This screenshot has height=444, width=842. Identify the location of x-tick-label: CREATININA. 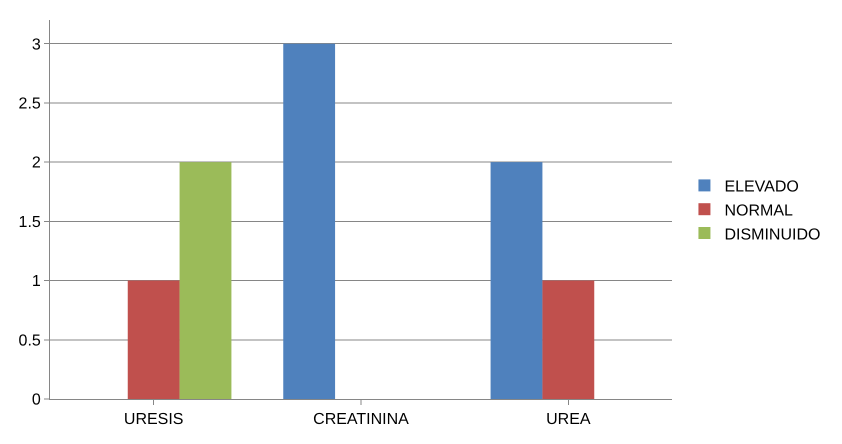
(361, 419).